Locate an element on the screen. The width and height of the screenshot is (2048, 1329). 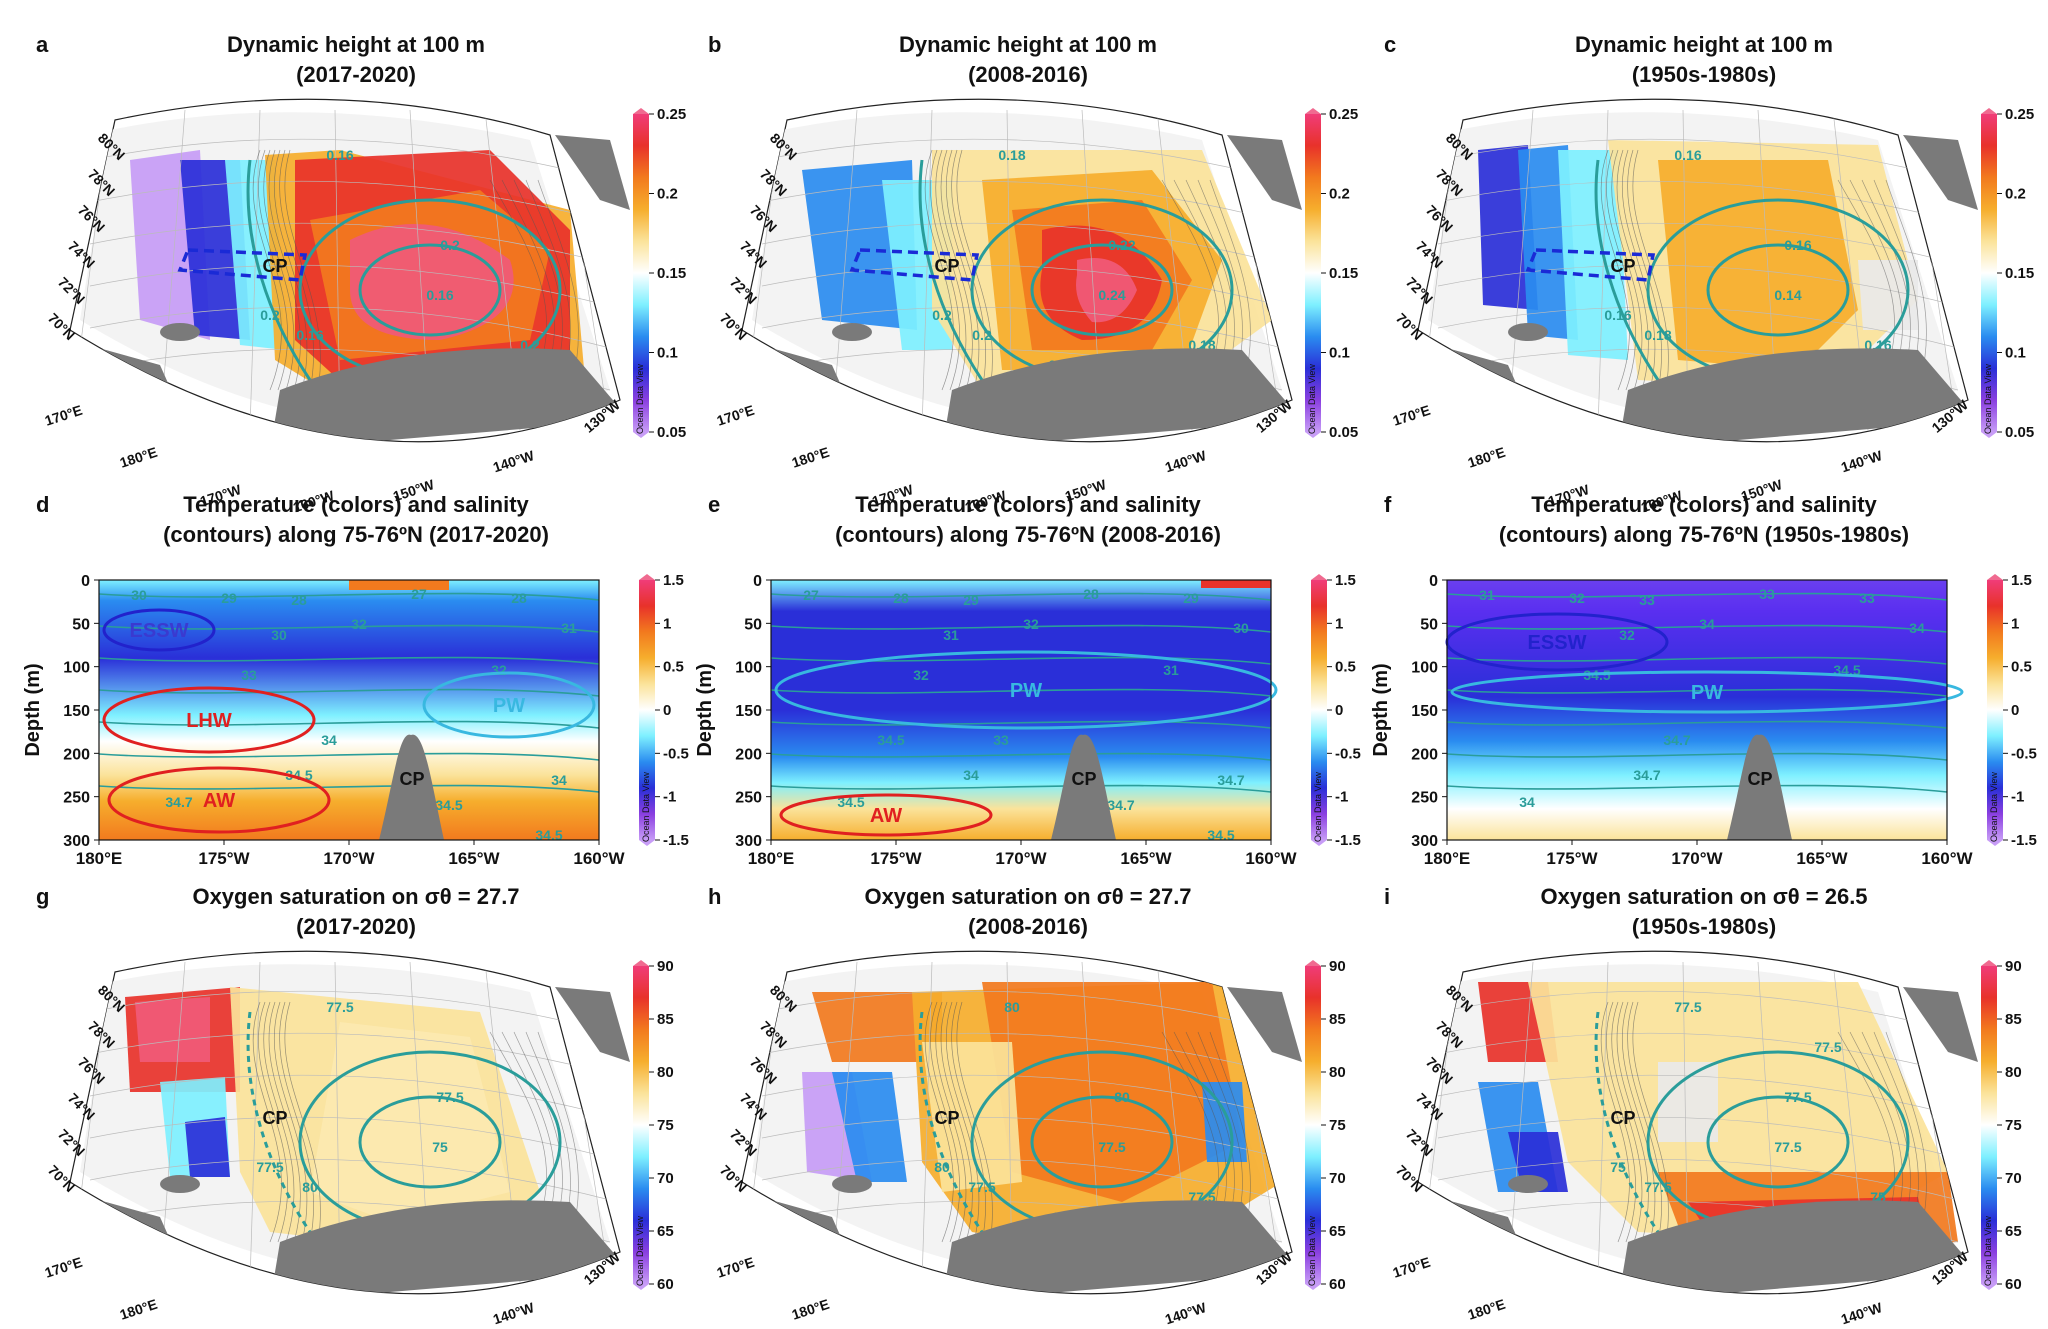
colorbar-tick-label: 75 is located at coordinates (2013, 1125).